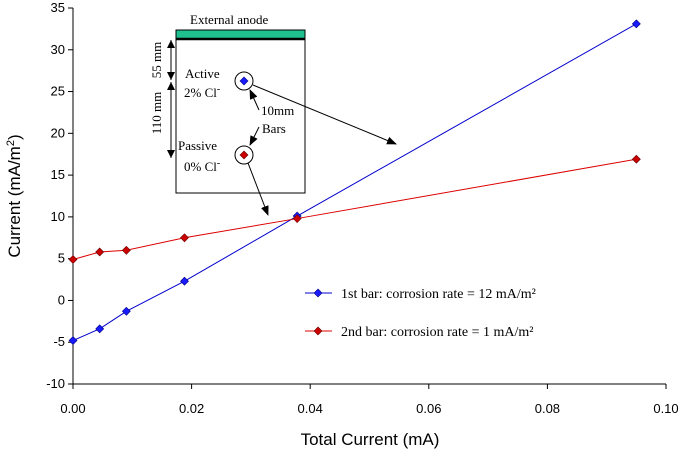 Image resolution: width=685 pixels, height=460 pixels. What do you see at coordinates (14, 137) in the screenshot?
I see `y-axis-title-close: )` at bounding box center [14, 137].